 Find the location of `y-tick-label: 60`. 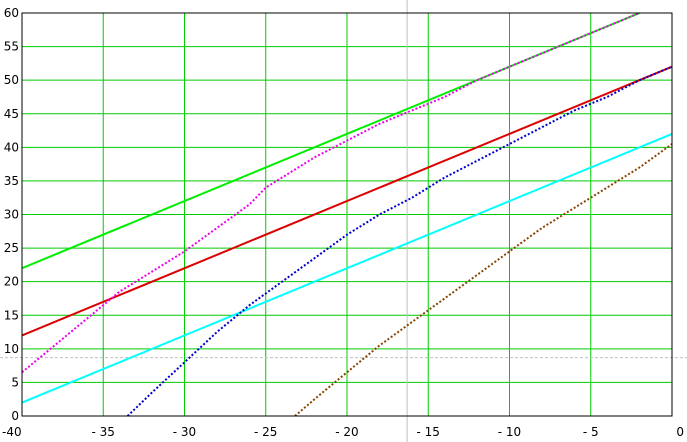

y-tick-label: 60 is located at coordinates (11, 13).